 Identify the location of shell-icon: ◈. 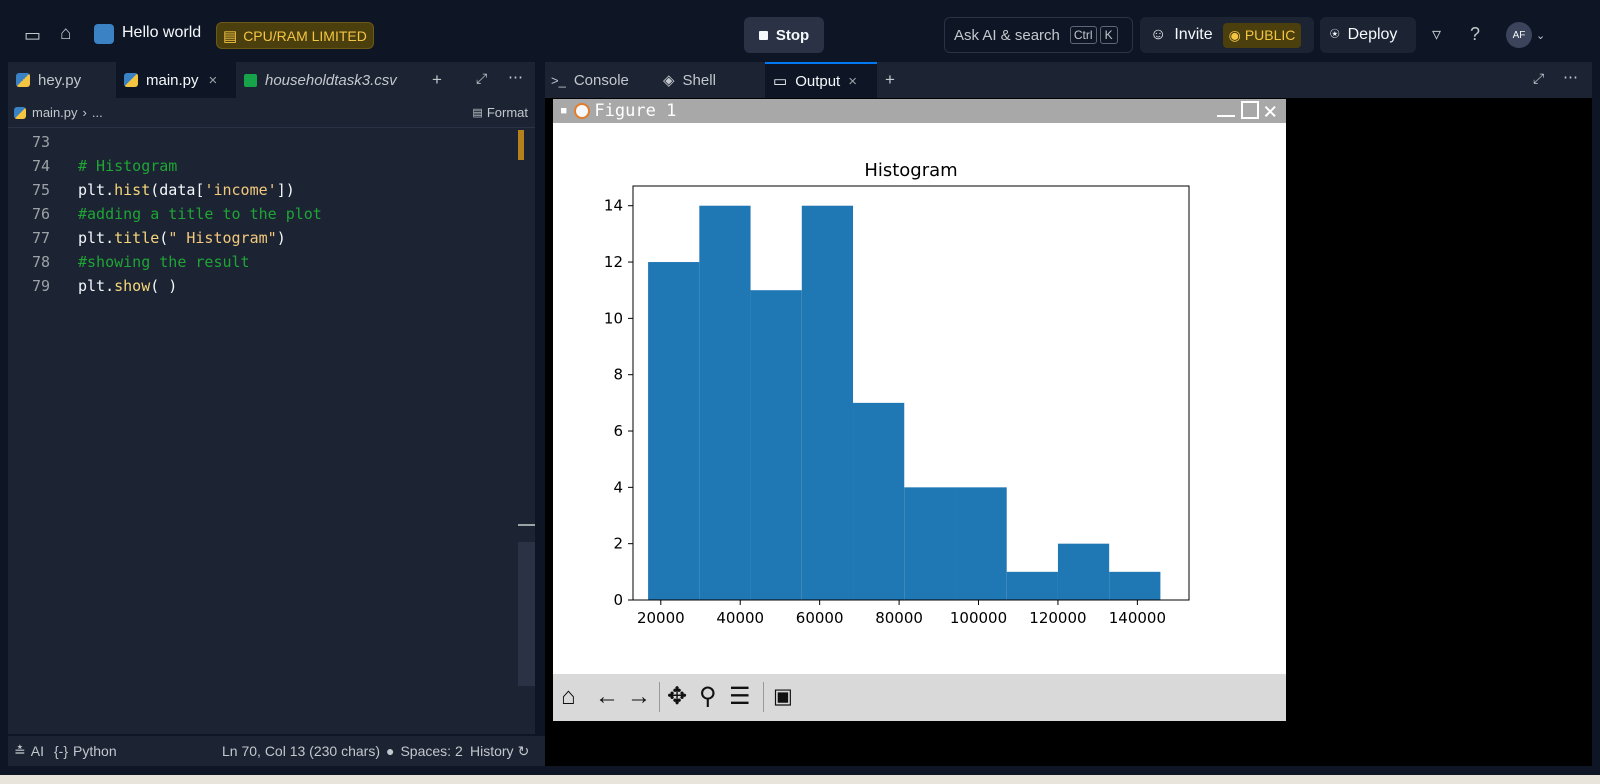
(669, 80).